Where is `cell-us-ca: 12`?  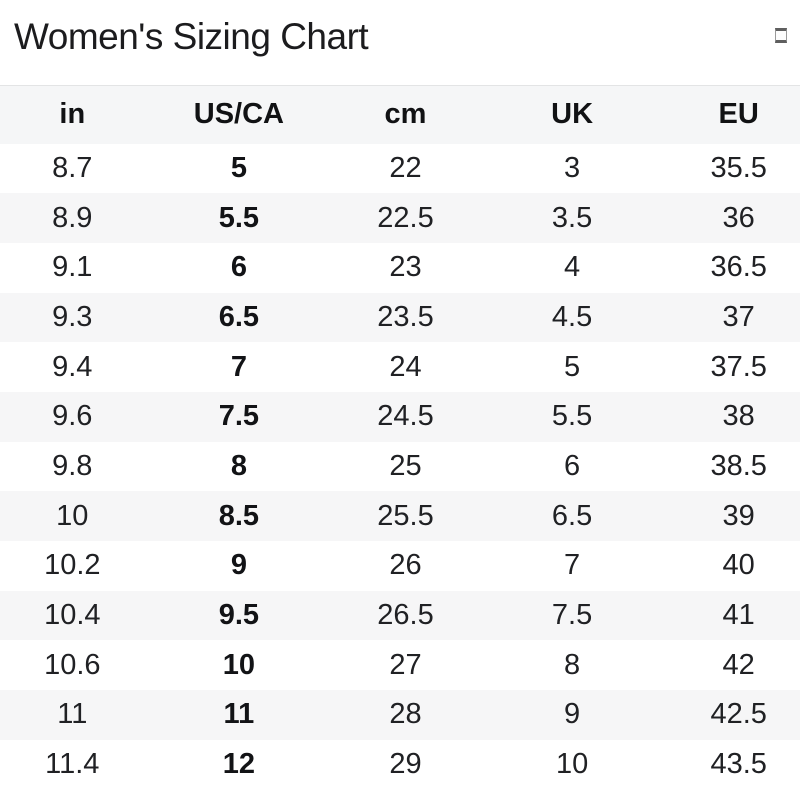 cell-us-ca: 12 is located at coordinates (239, 764).